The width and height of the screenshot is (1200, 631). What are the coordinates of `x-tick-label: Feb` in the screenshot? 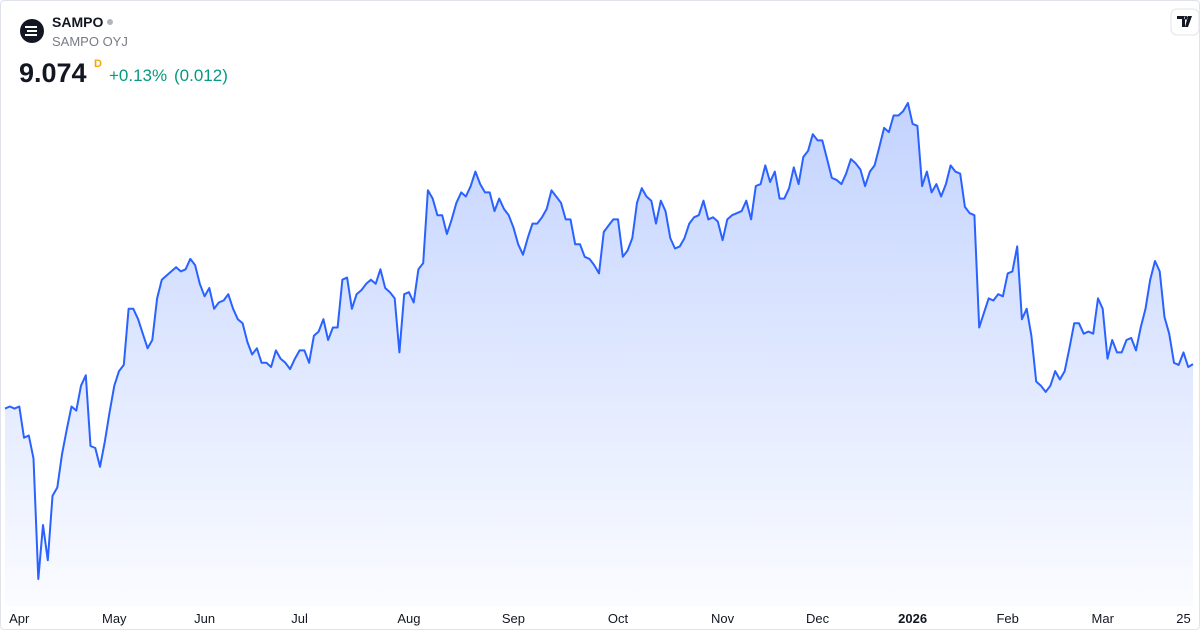 It's located at (1007, 618).